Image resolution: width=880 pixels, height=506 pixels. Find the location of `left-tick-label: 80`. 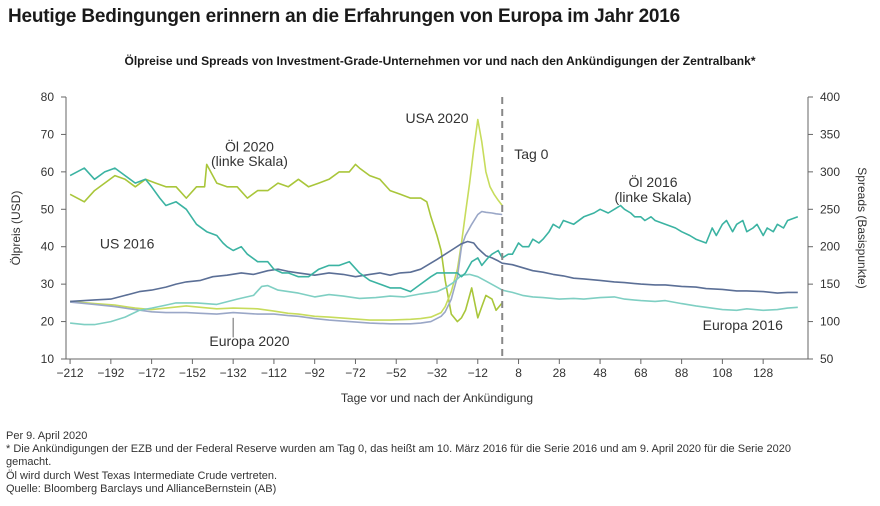

left-tick-label: 80 is located at coordinates (48, 97).